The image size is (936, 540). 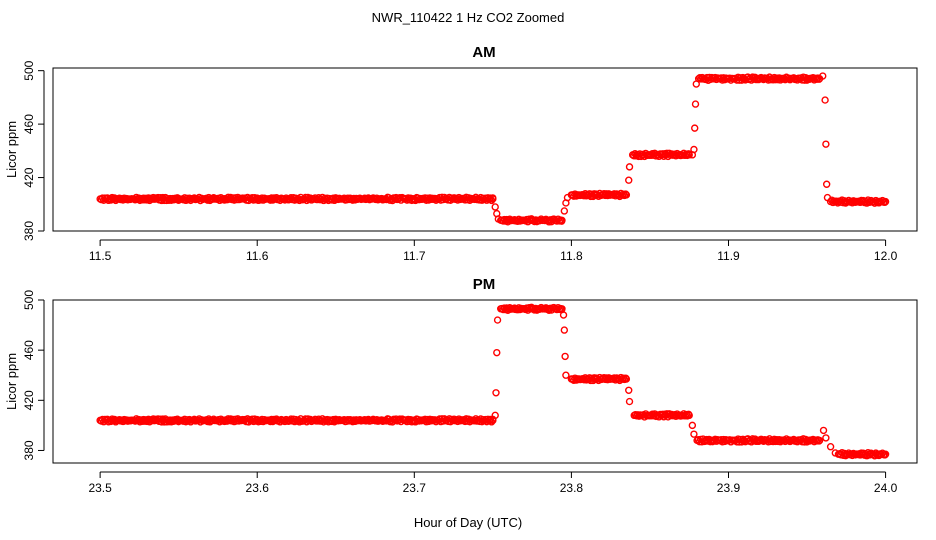 I want to click on am-y-tick-label: 500, so click(x=29, y=70).